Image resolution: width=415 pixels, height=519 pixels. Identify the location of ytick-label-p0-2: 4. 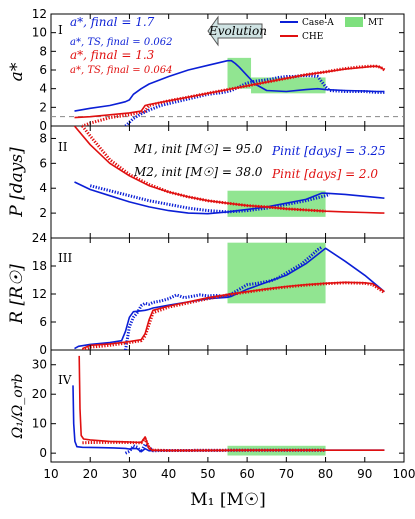
(43, 89).